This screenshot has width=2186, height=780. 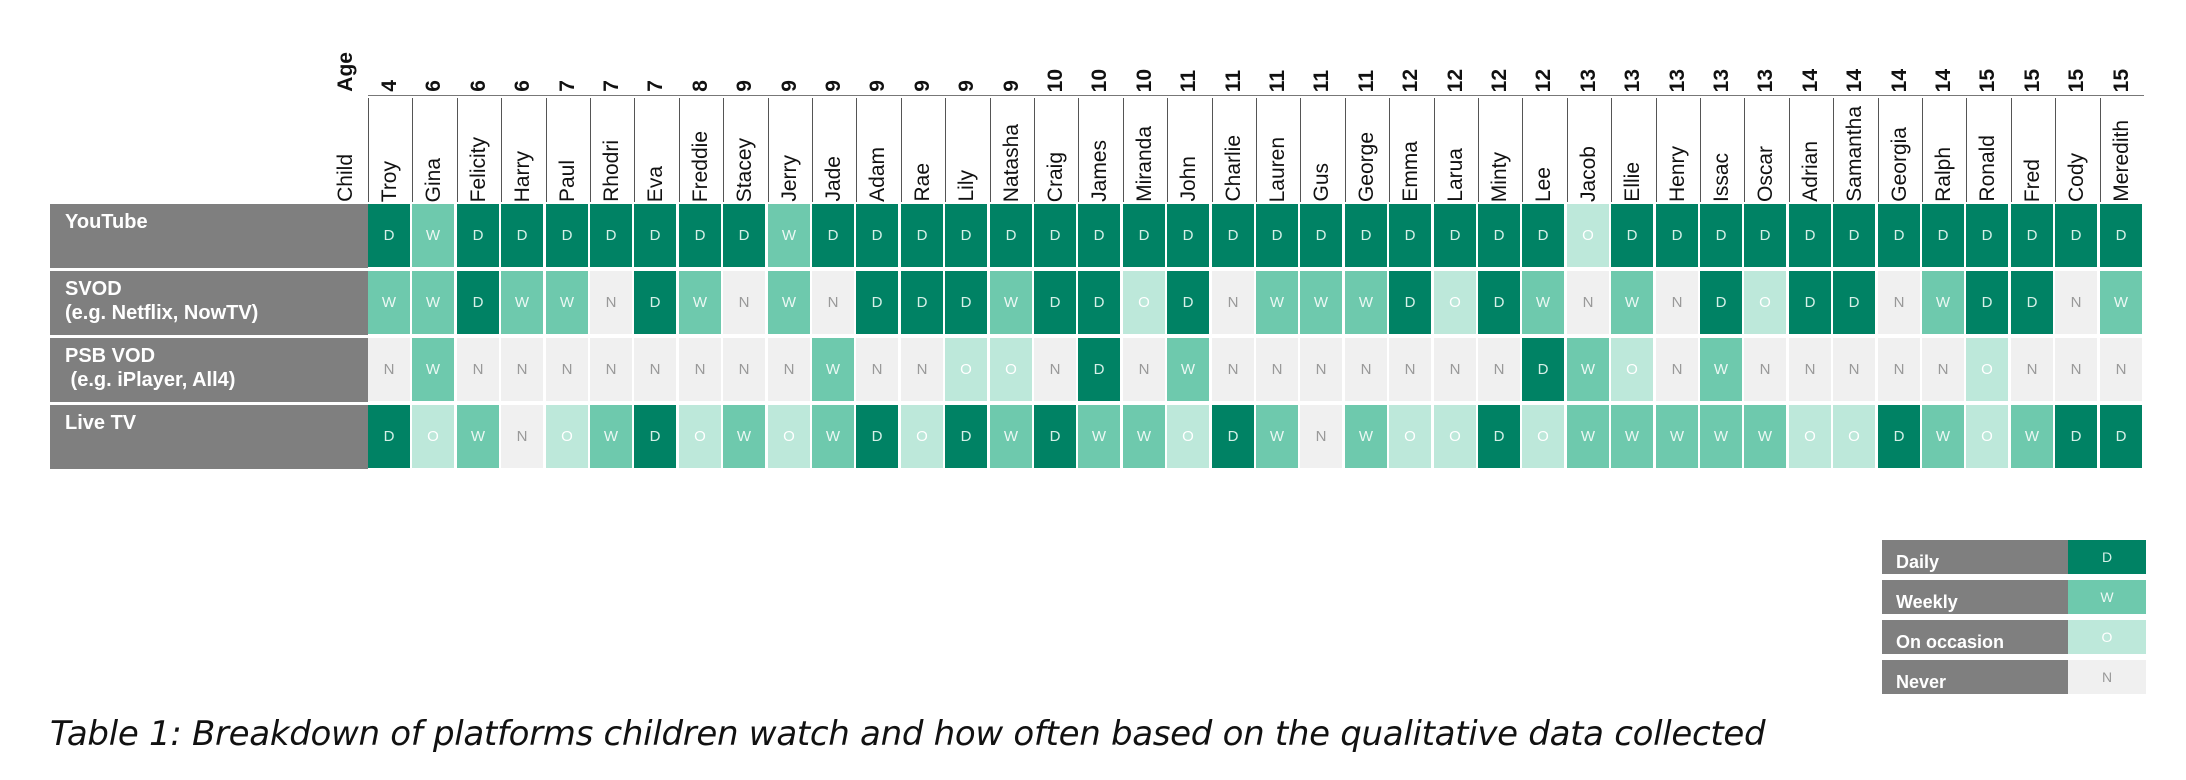 I want to click on child-name-text: Eva, so click(x=655, y=183).